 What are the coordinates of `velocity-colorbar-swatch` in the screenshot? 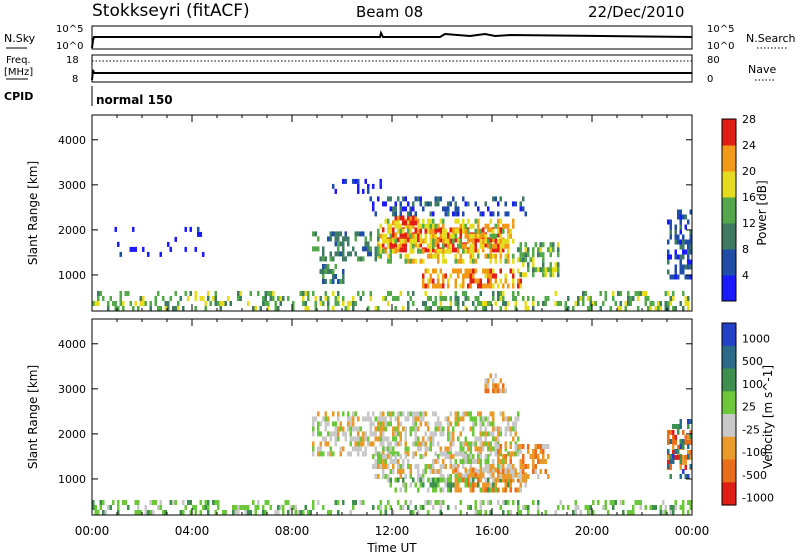 It's located at (729, 403).